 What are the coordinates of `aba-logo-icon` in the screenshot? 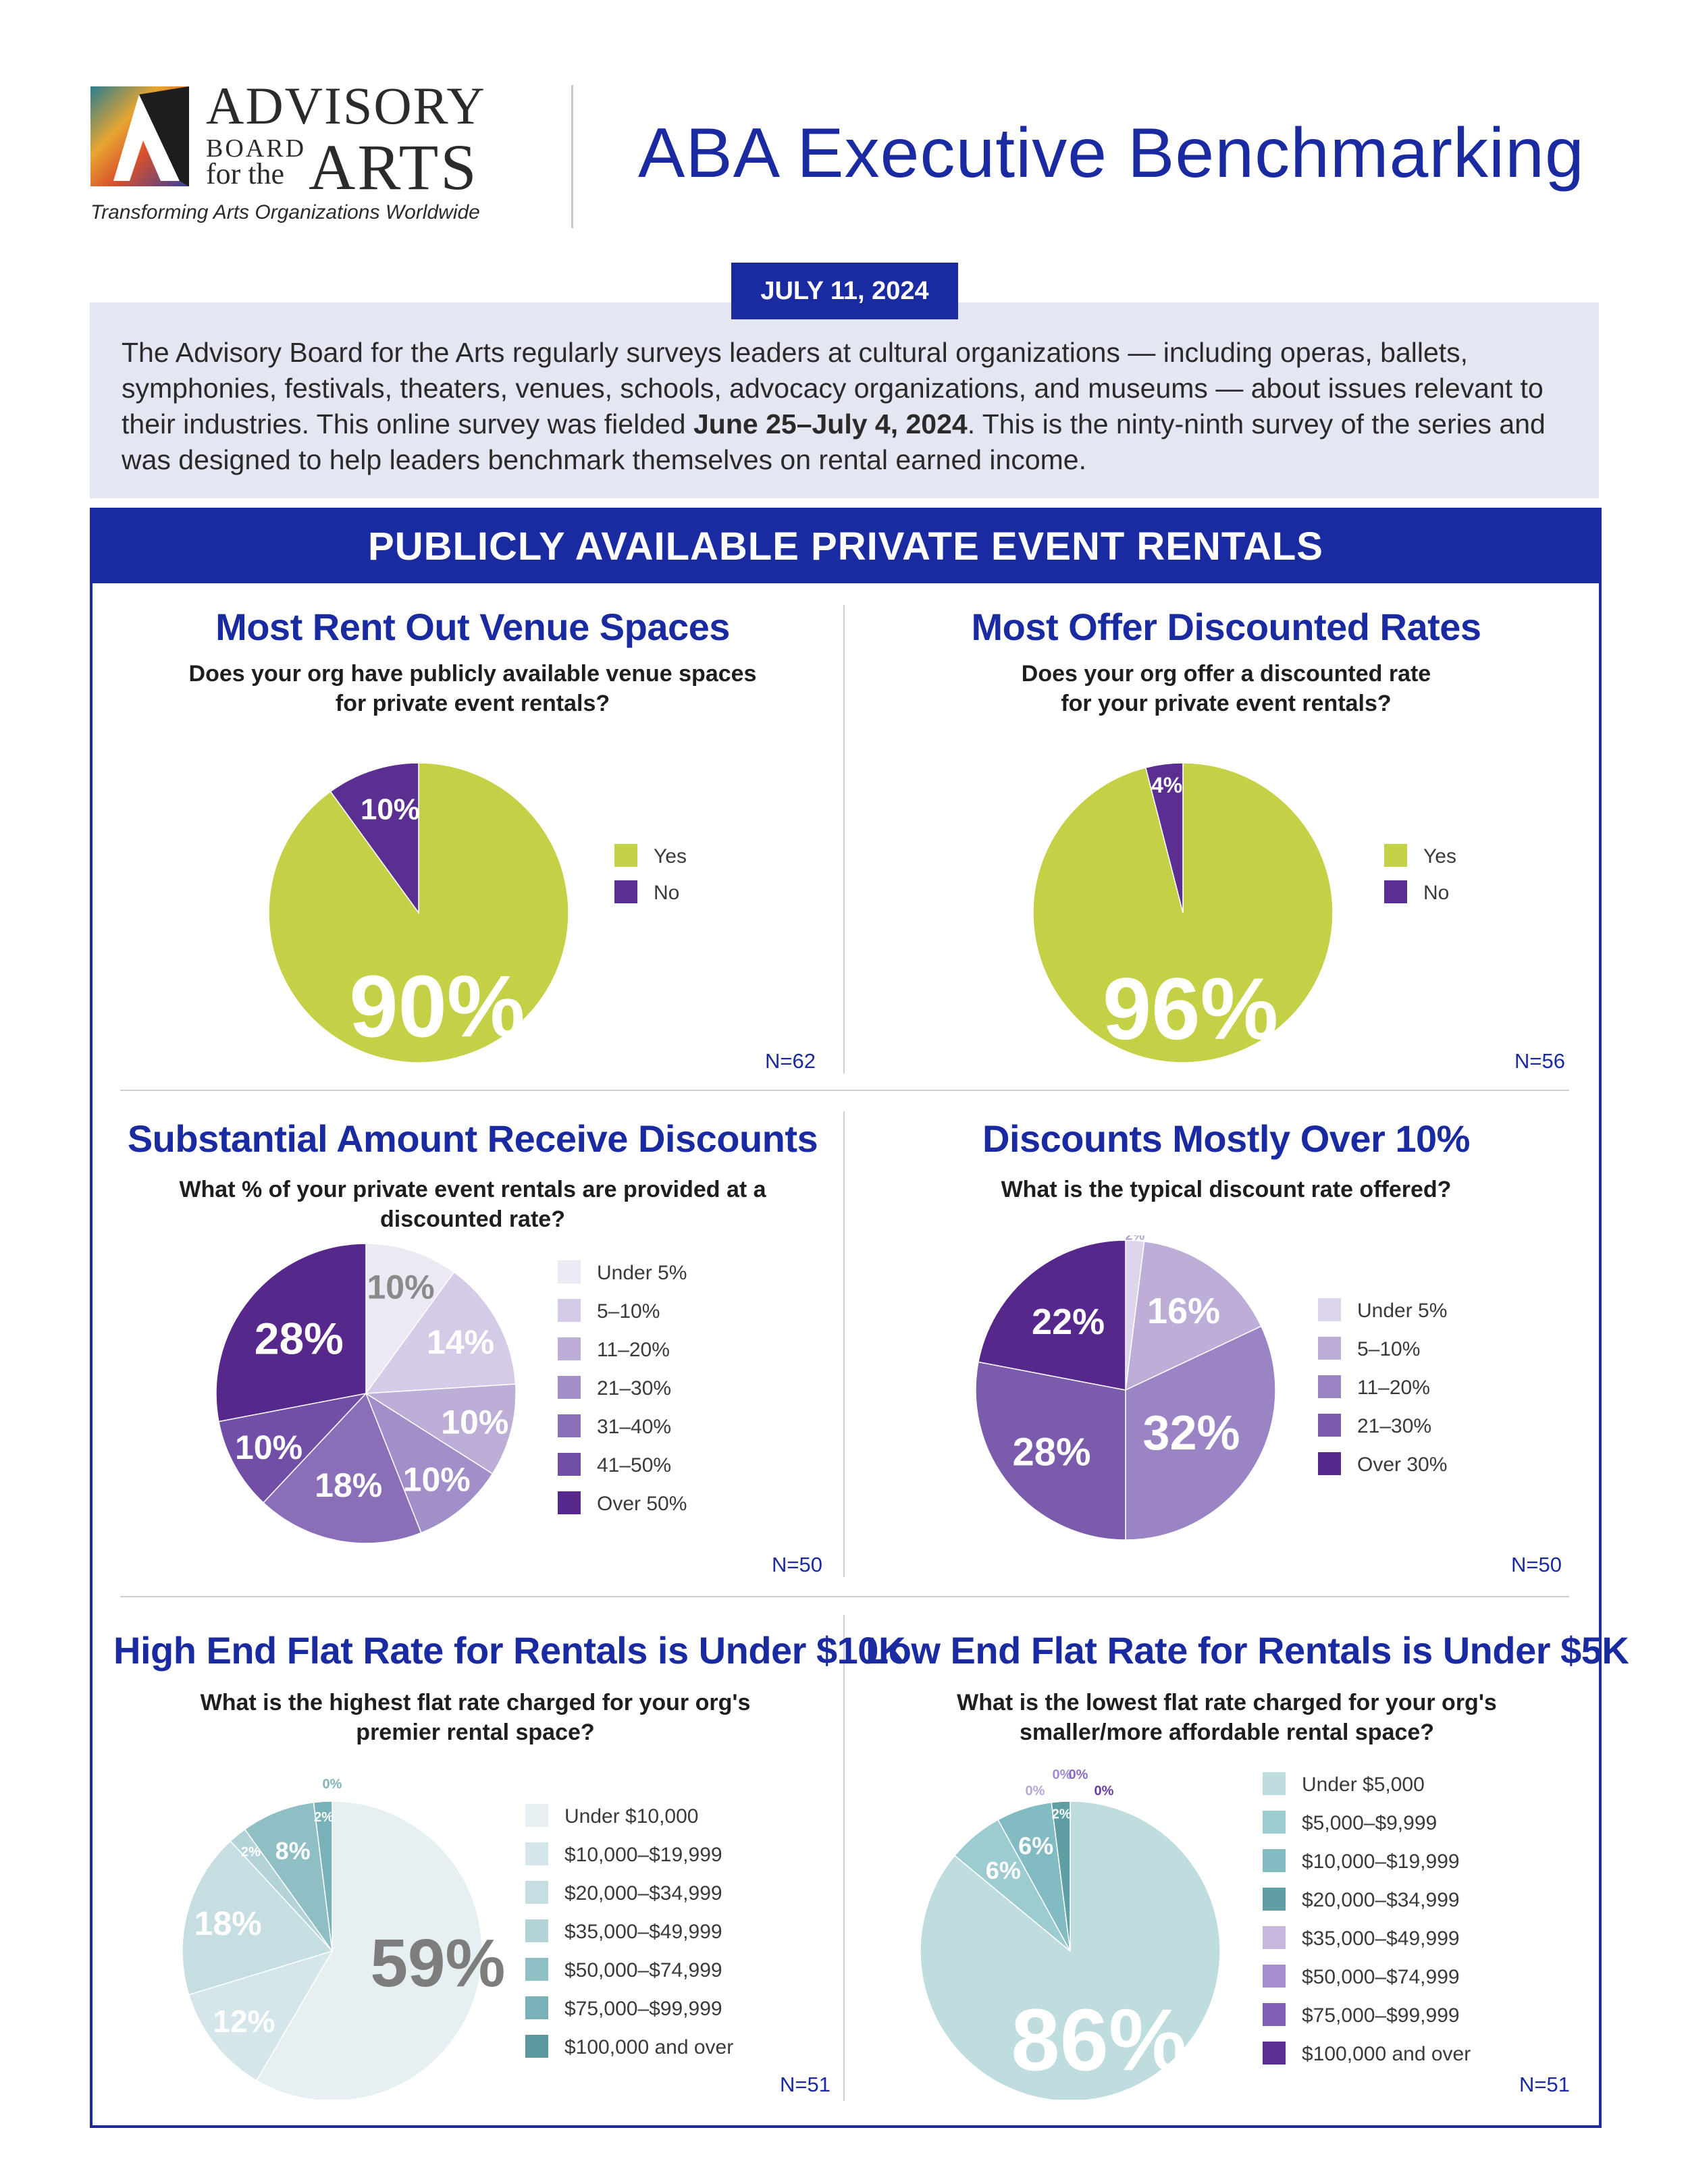 It's located at (139, 136).